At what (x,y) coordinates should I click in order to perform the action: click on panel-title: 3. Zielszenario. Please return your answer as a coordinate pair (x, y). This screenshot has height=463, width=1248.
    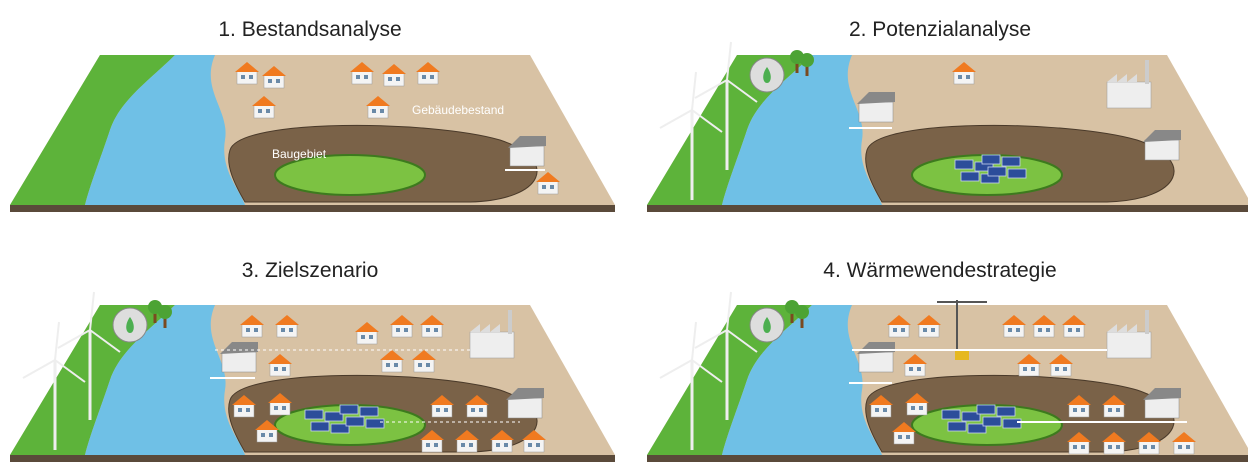
    Looking at the image, I should click on (310, 270).